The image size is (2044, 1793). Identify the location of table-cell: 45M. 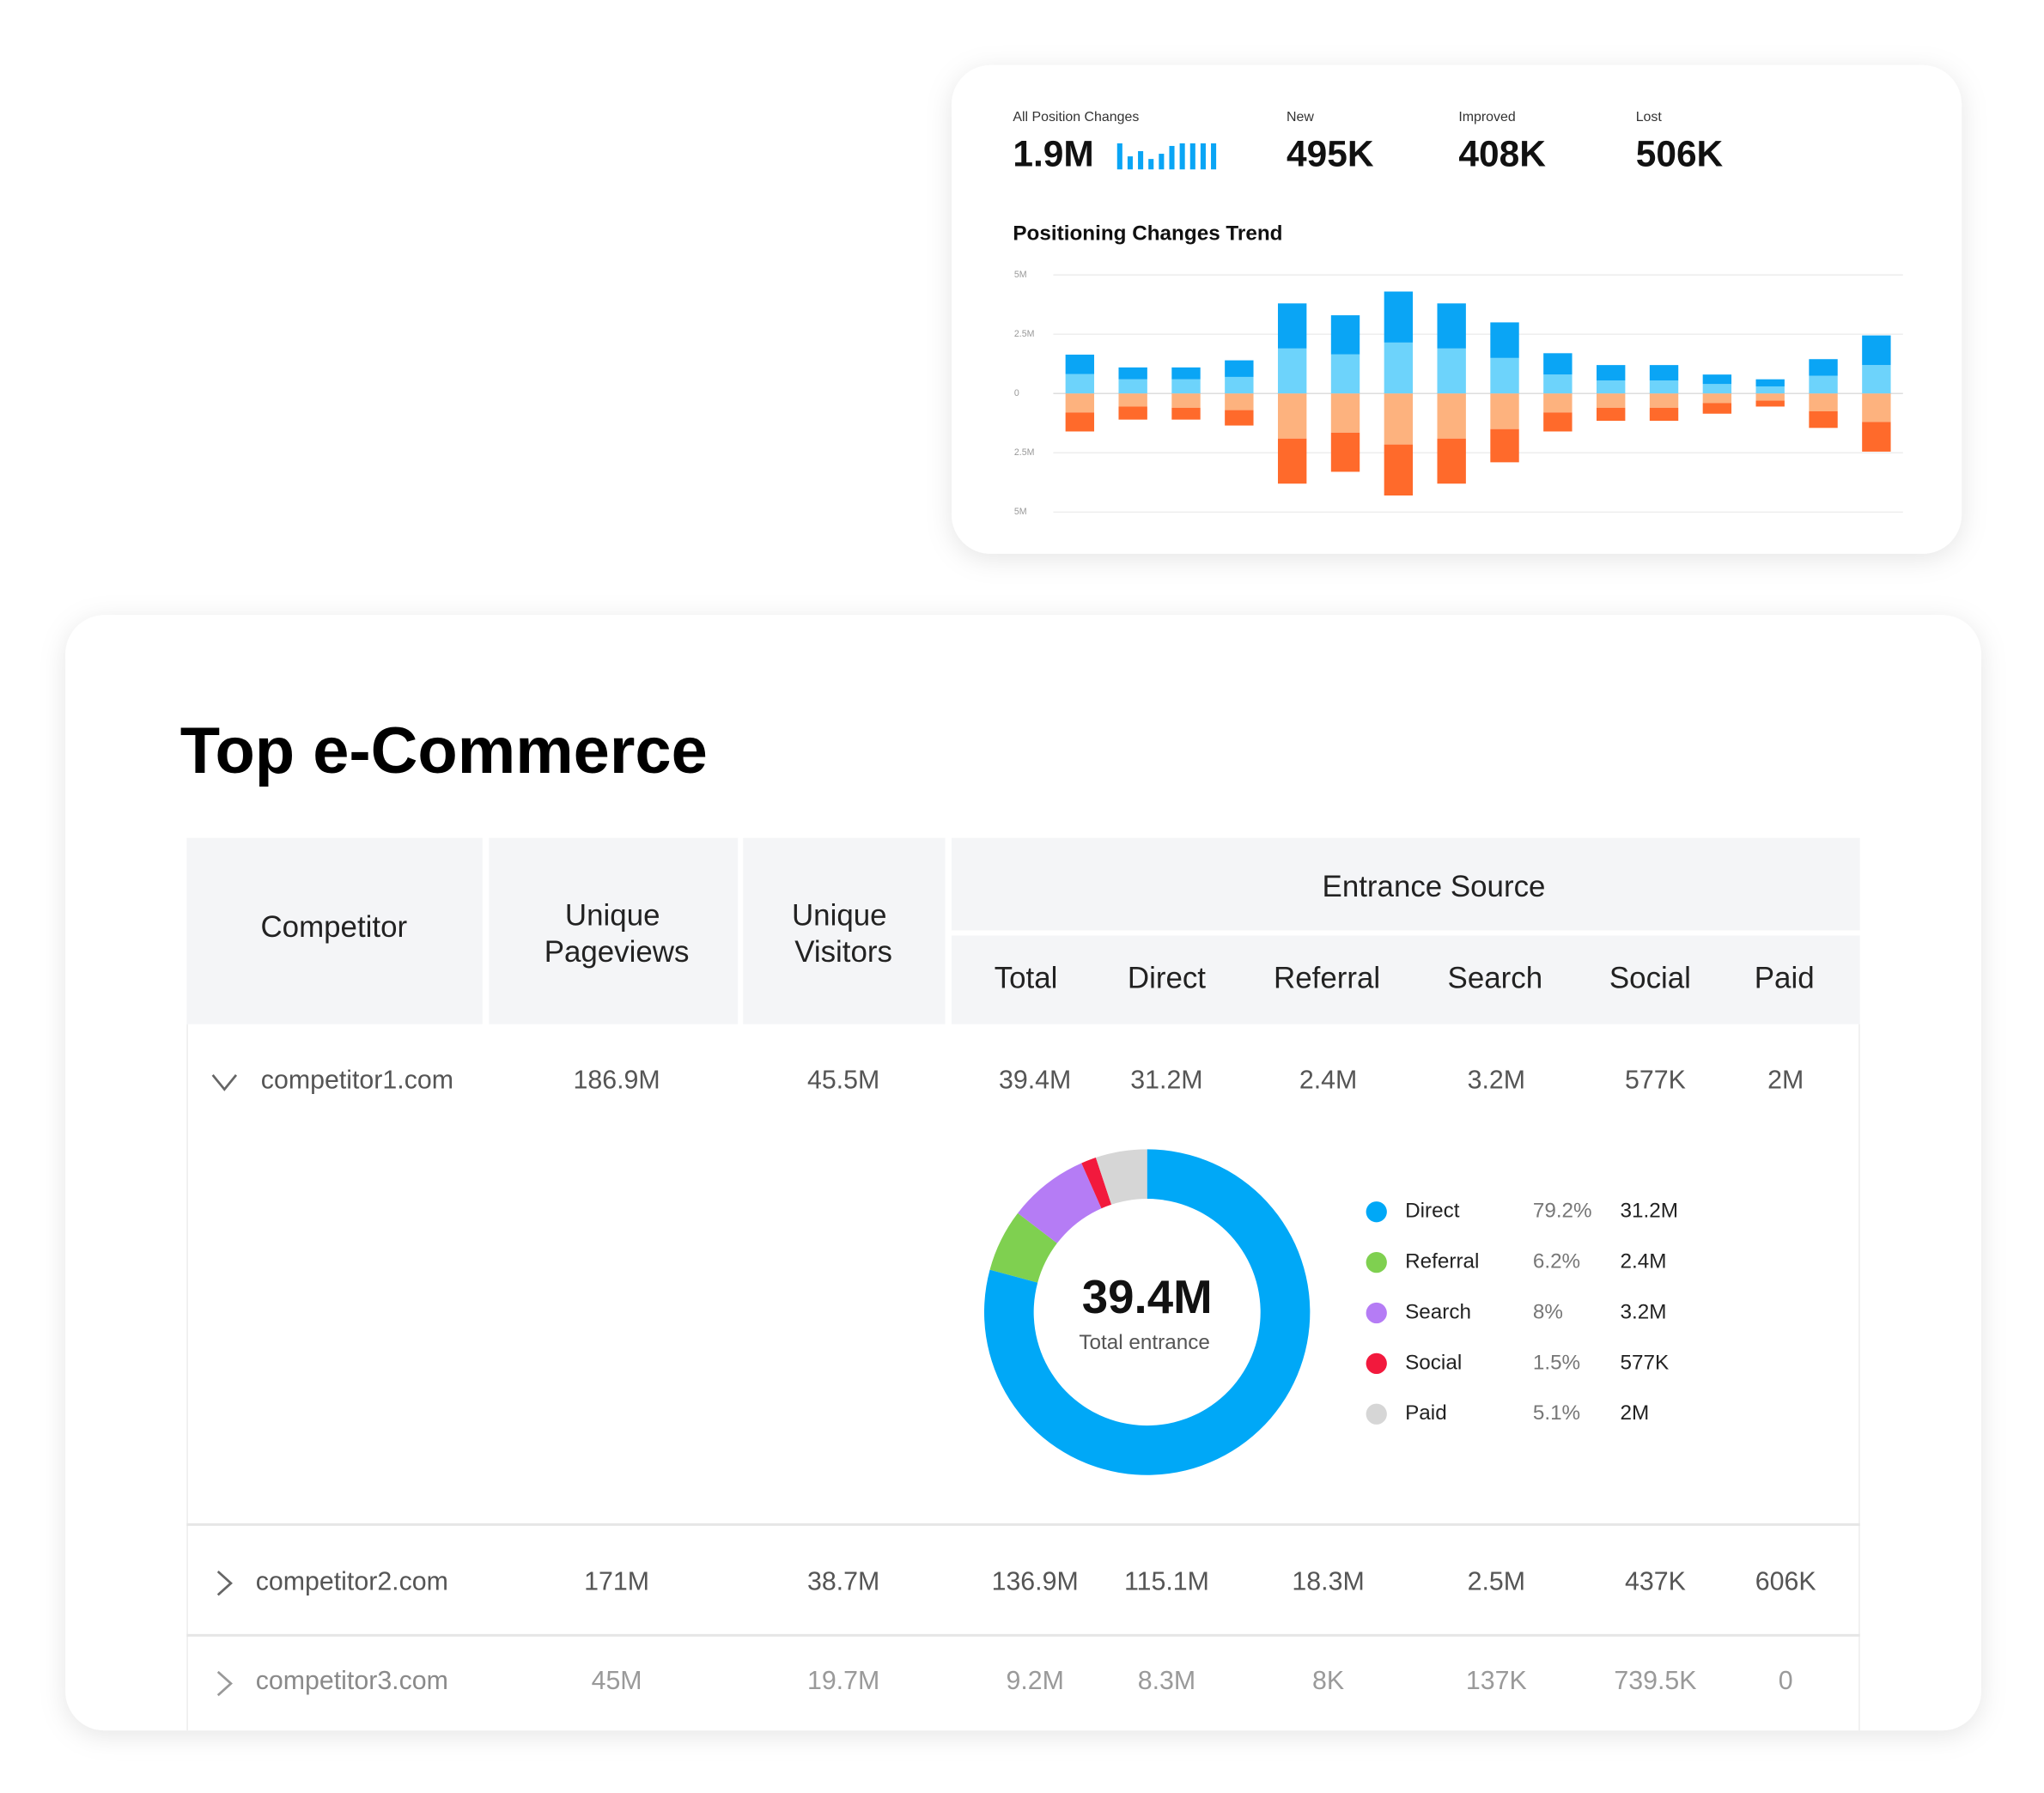
(617, 1681).